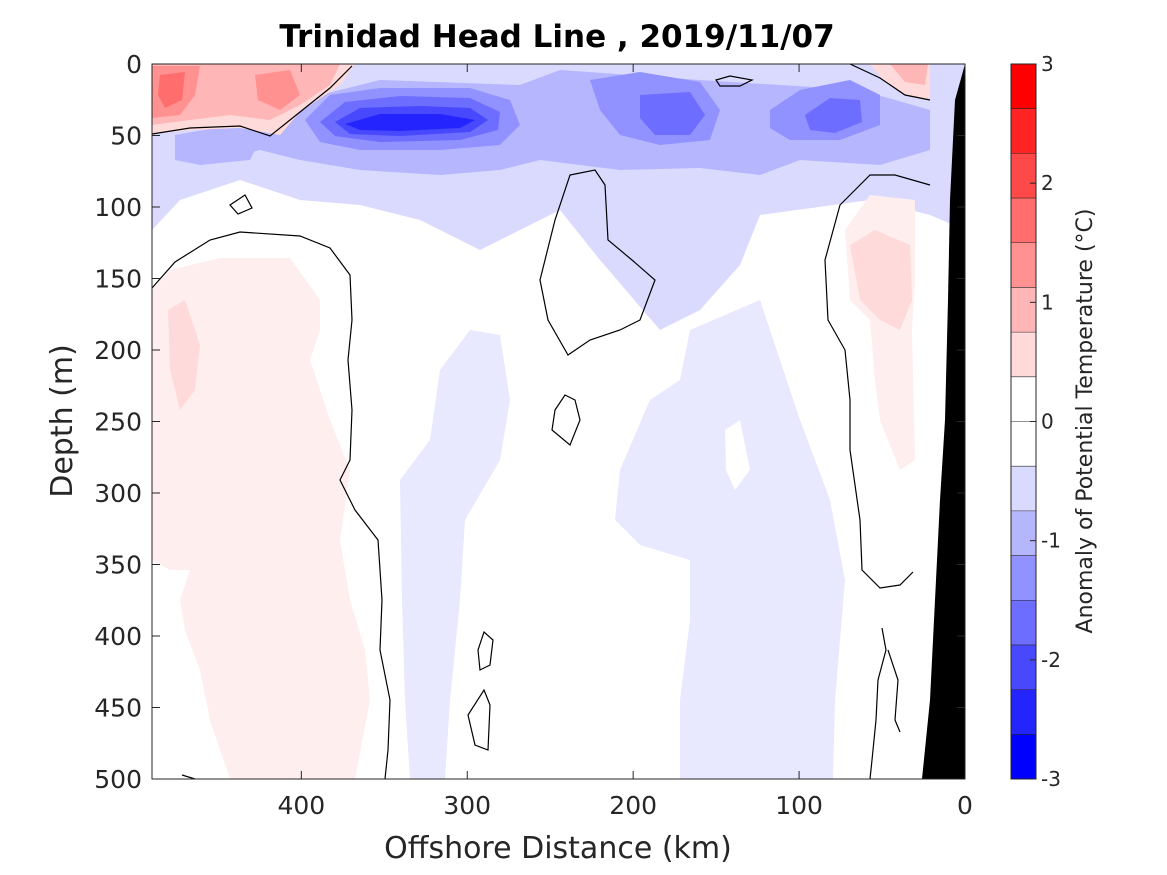 This screenshot has height=875, width=1167. What do you see at coordinates (909, 74) in the screenshot?
I see `warm-surface-nearshore-core` at bounding box center [909, 74].